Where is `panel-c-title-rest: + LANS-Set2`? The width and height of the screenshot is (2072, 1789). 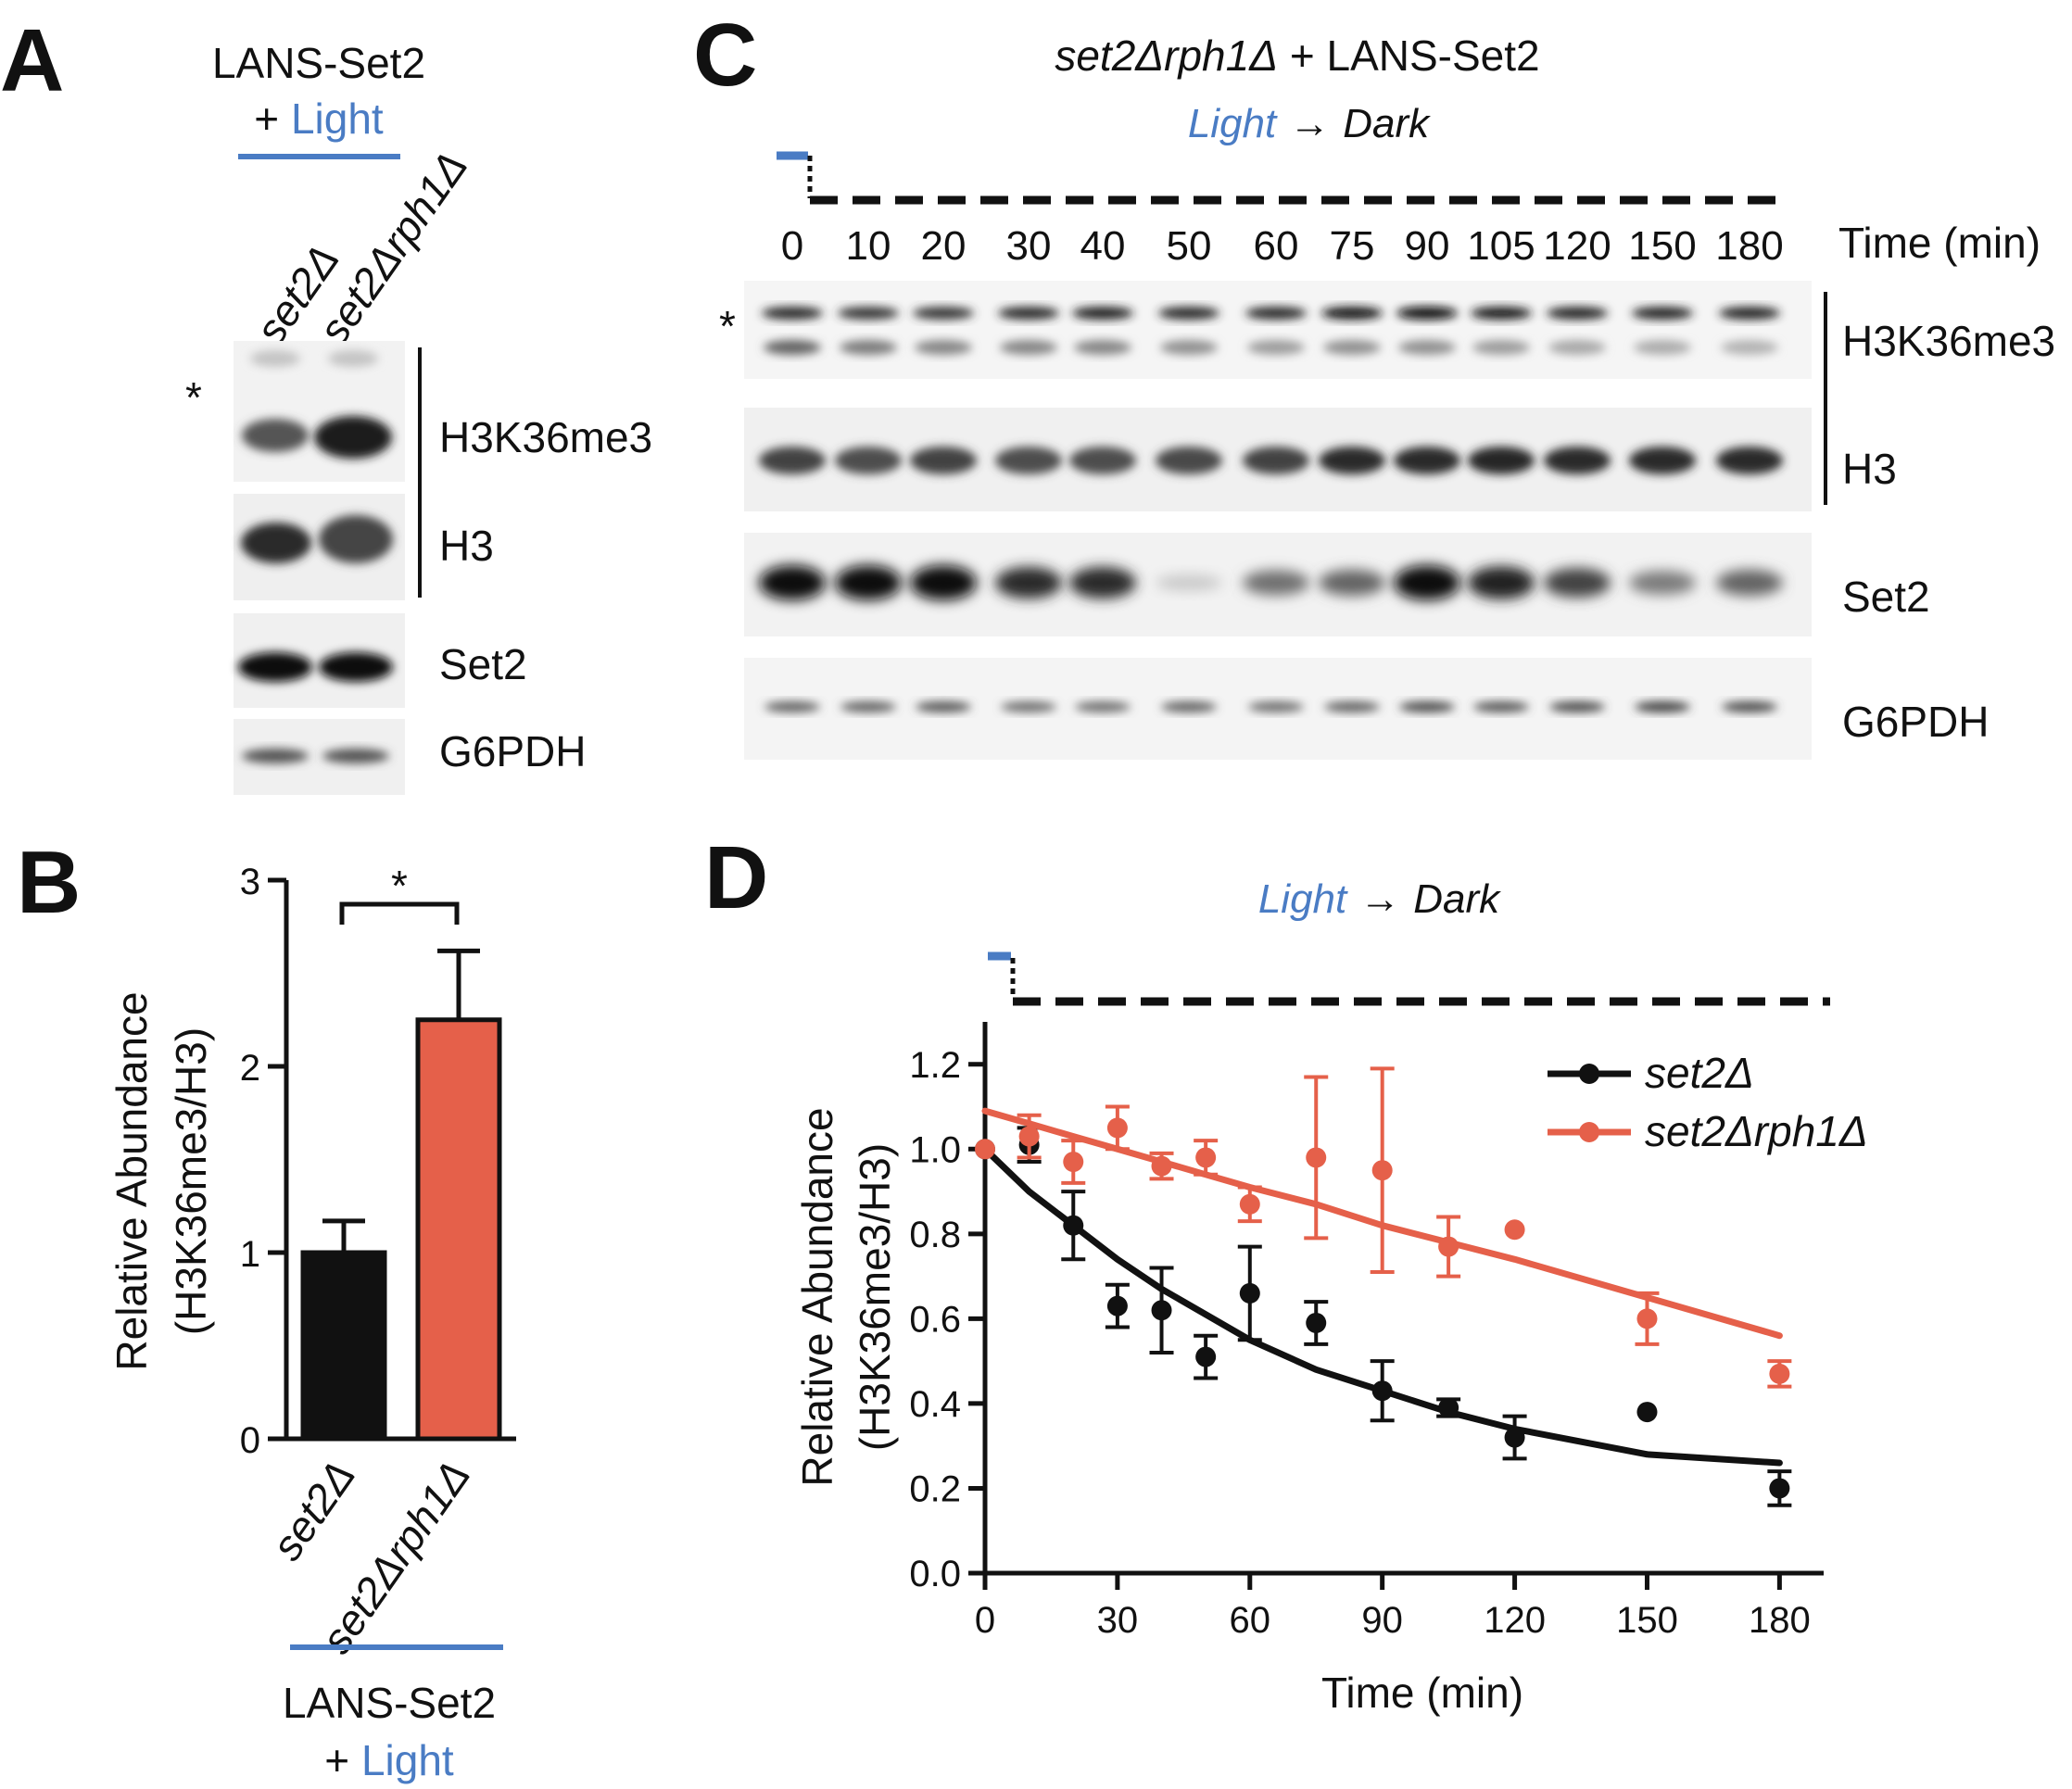
panel-c-title-rest: + LANS-Set2 is located at coordinates (1409, 56).